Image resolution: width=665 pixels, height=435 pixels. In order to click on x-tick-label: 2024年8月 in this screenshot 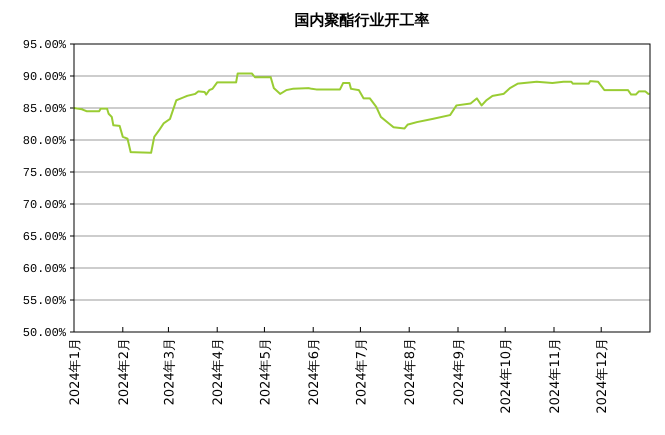, I will do `click(410, 372)`.